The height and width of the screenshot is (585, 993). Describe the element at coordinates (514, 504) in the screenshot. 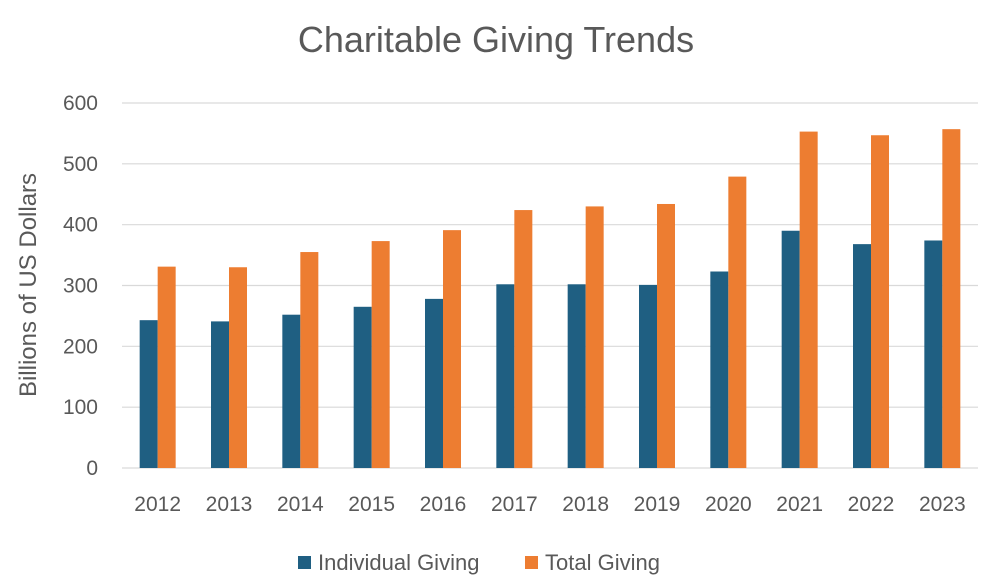

I see `x-tick-label: 2017` at that location.